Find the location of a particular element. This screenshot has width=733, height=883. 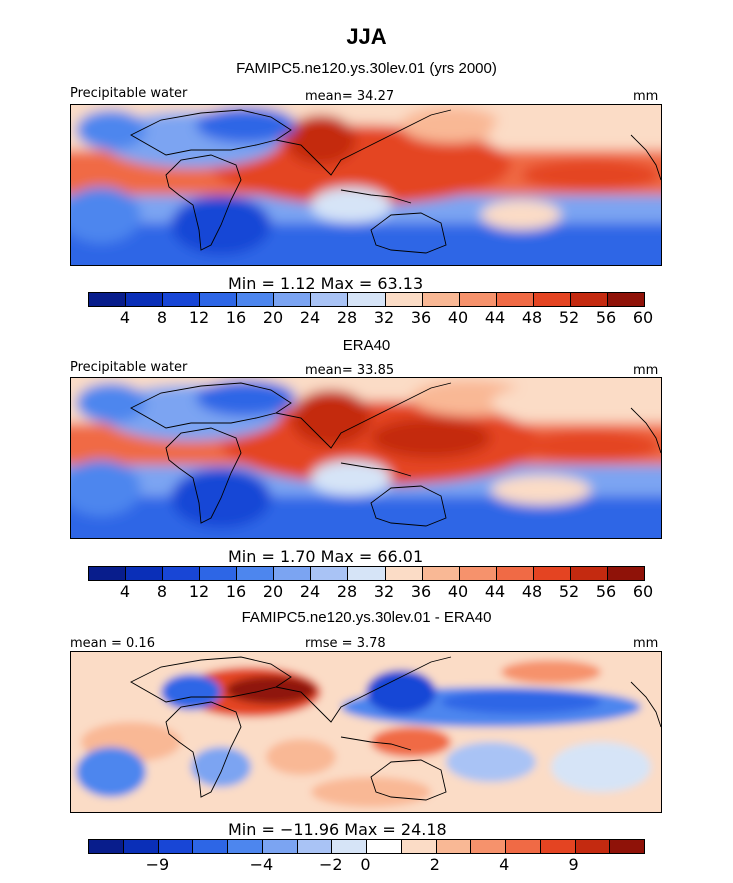

colorbar-tick-label: 2 is located at coordinates (434, 864).